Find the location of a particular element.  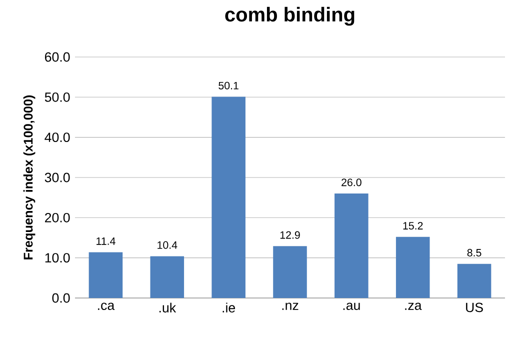

data-label: 15.2 is located at coordinates (413, 226).